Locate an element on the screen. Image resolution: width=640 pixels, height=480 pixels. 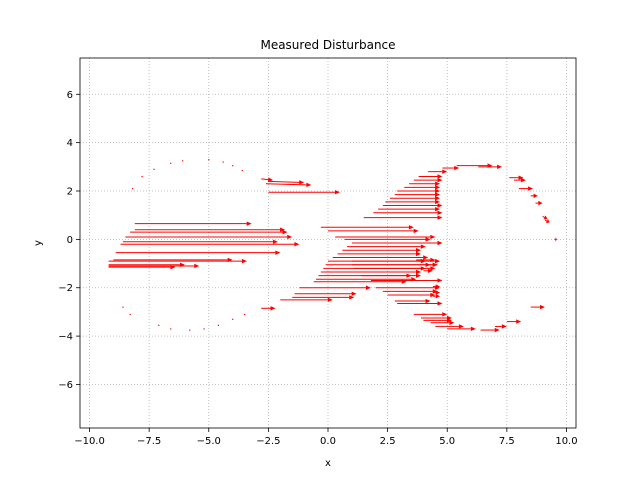
x-tick-label: −10.0 is located at coordinates (89, 441).